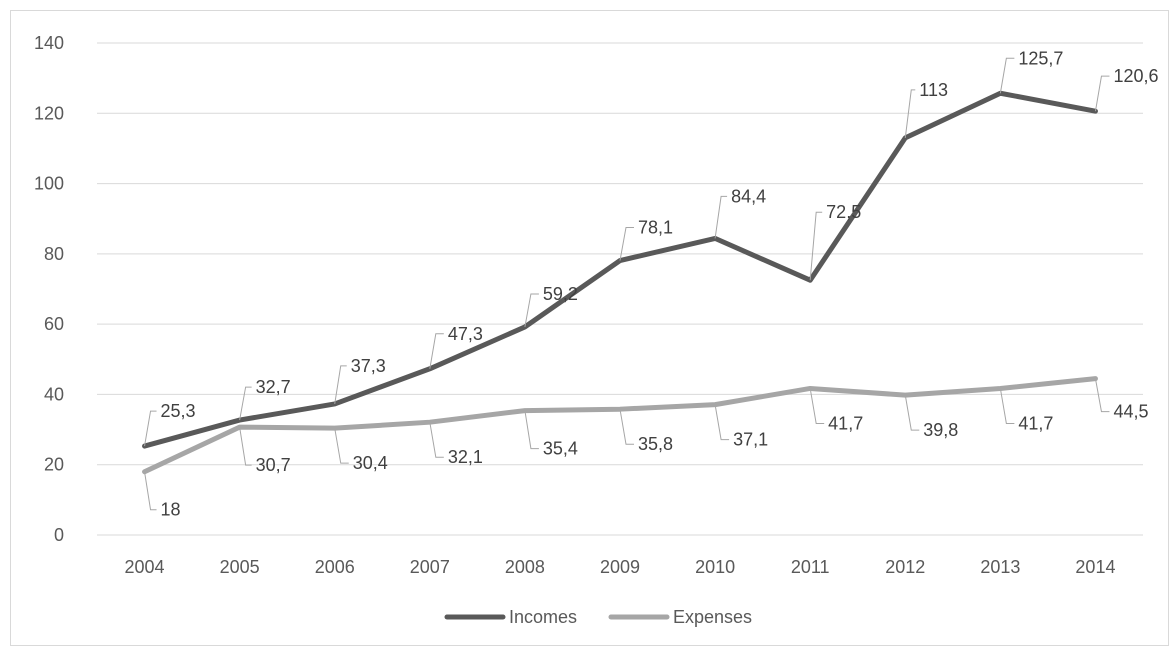  I want to click on data-label-incomes: 32,7, so click(273, 387).